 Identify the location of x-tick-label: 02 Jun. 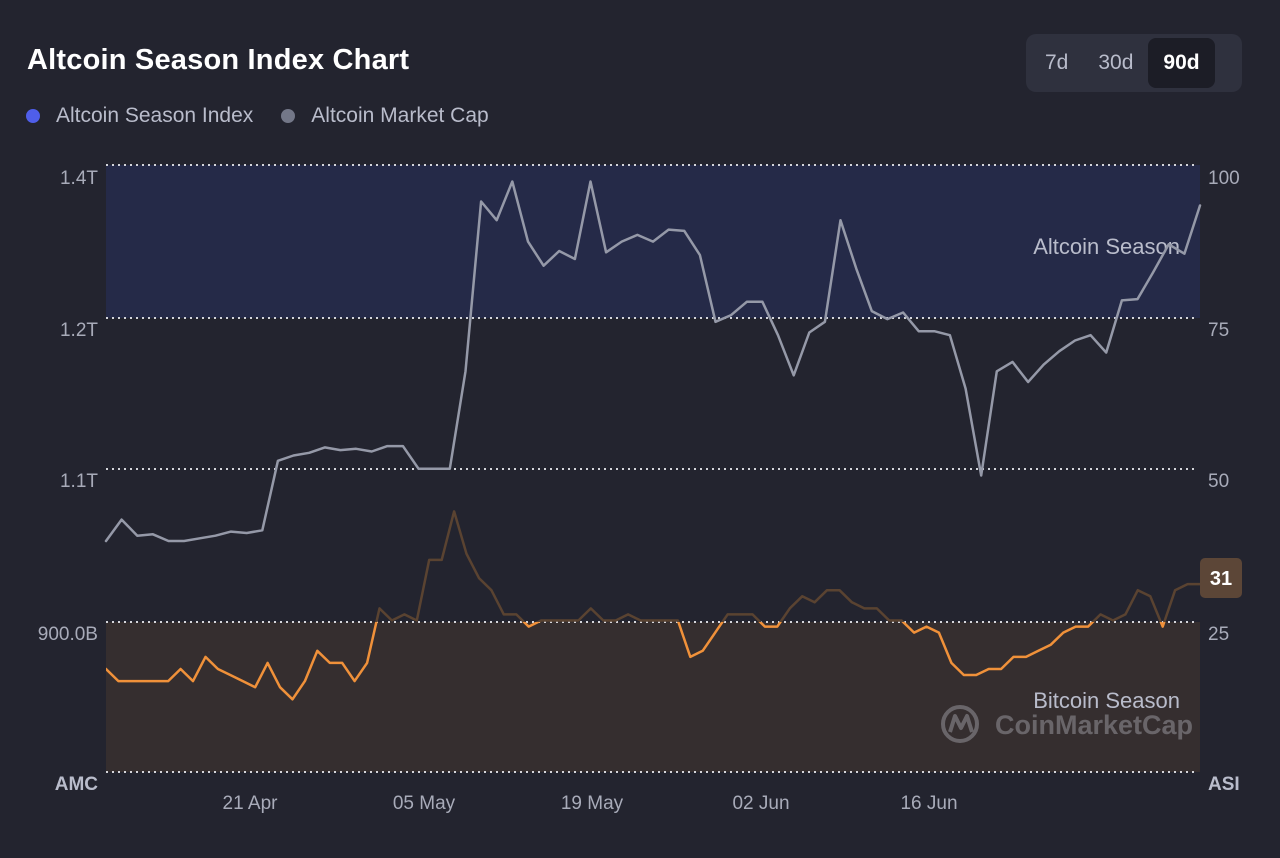
(760, 803).